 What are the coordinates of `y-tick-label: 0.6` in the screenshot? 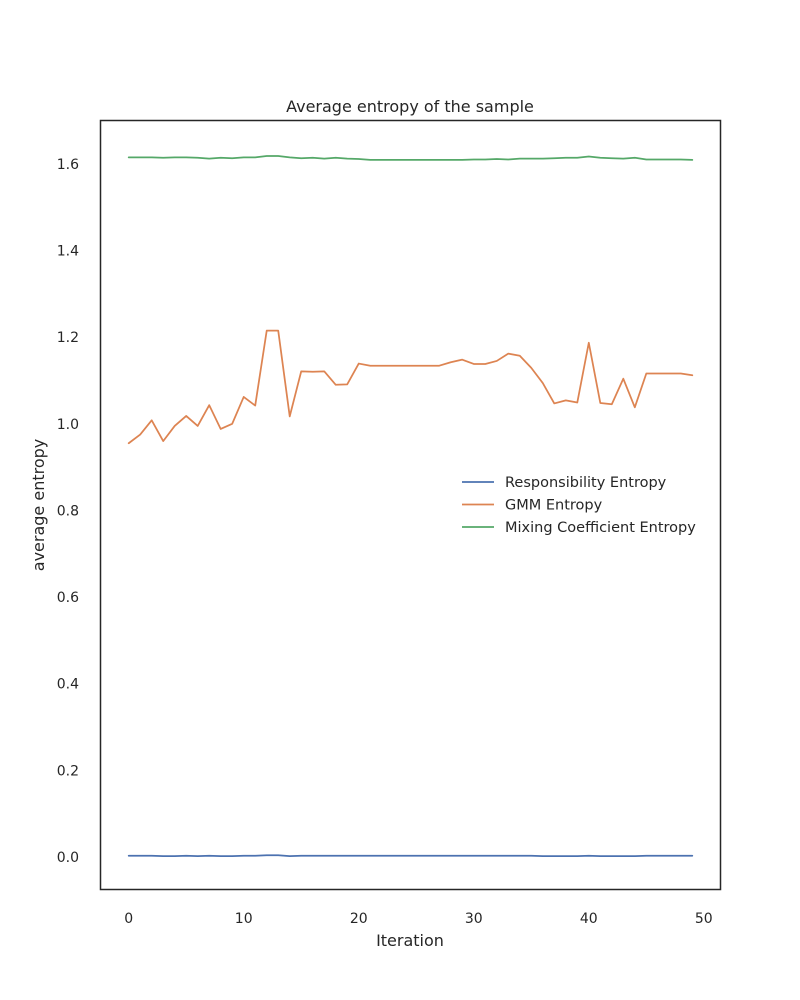 It's located at (68, 598).